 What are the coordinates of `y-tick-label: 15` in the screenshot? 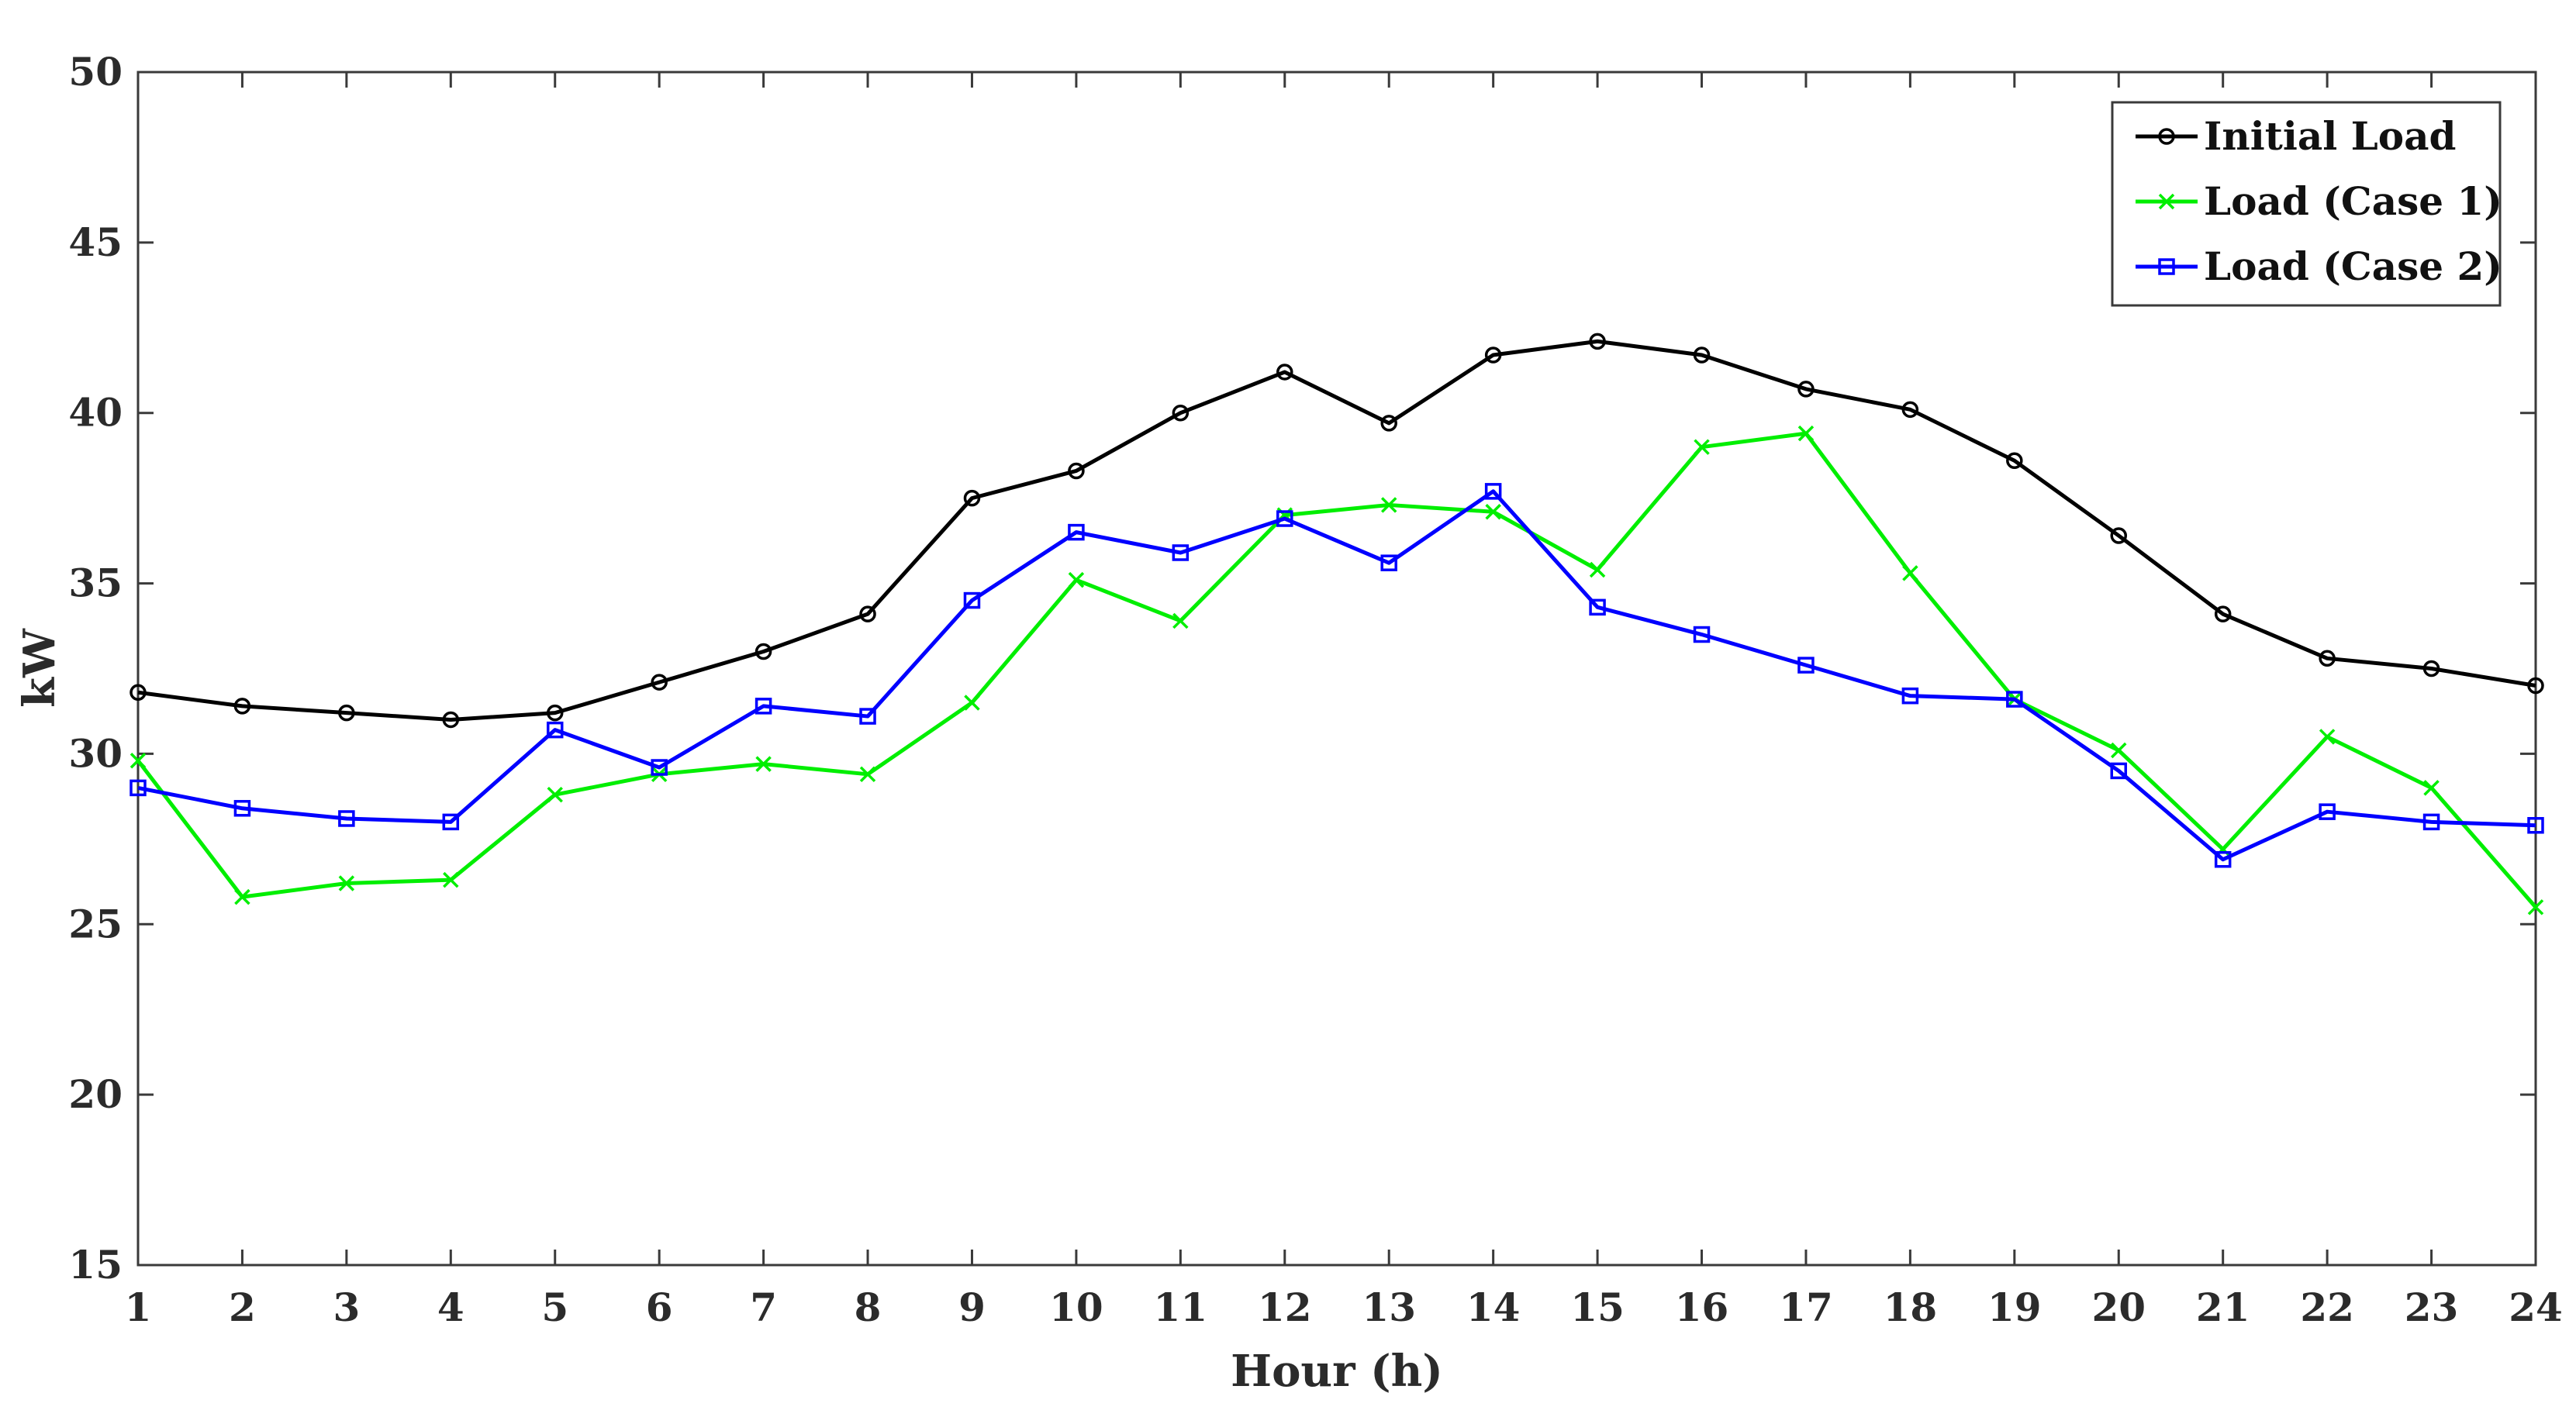 It's located at (96, 1265).